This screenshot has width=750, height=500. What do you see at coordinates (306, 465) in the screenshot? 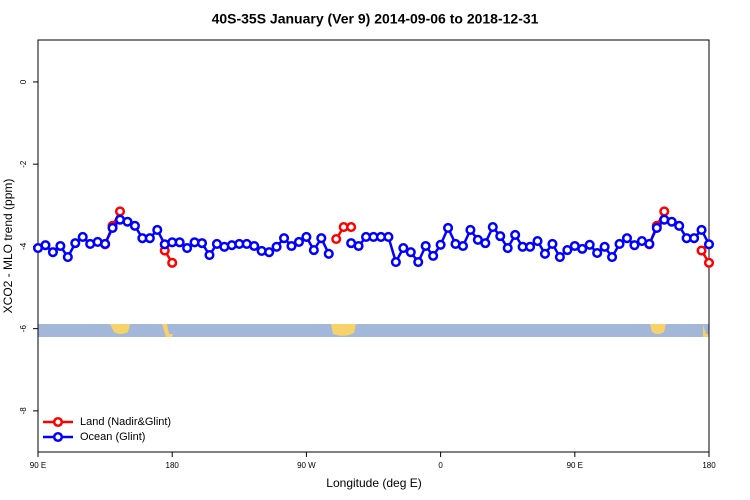
I see `x-tick-label: 90 W` at bounding box center [306, 465].